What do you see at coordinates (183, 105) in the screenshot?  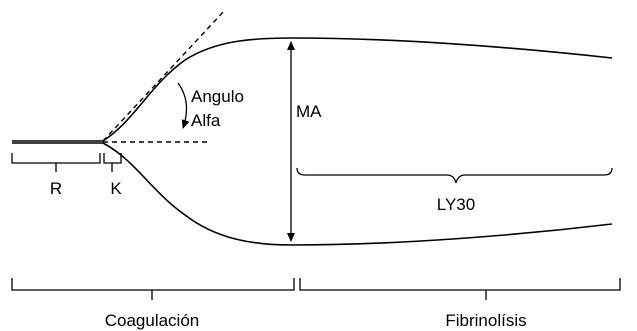 I see `alpha-angle-arc-arrow` at bounding box center [183, 105].